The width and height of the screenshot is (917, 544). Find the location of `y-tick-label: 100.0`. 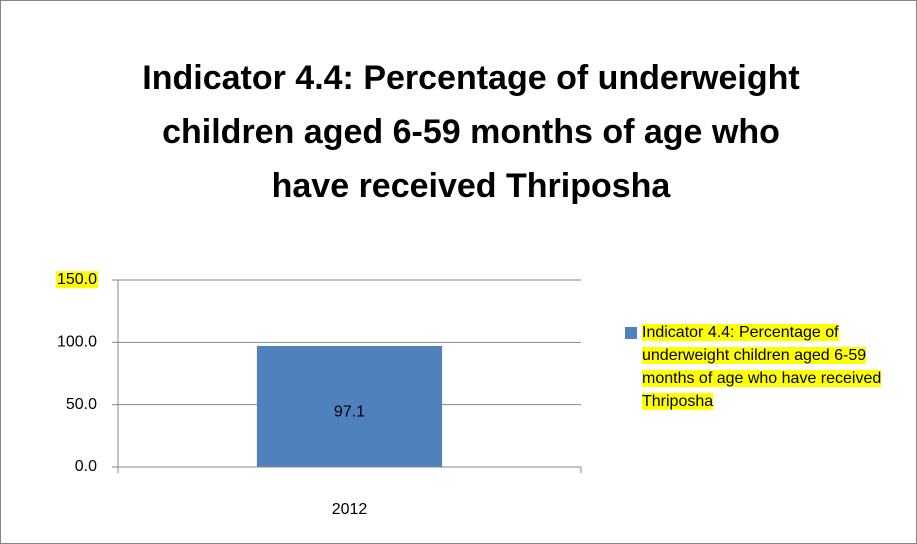

y-tick-label: 100.0 is located at coordinates (77, 342).